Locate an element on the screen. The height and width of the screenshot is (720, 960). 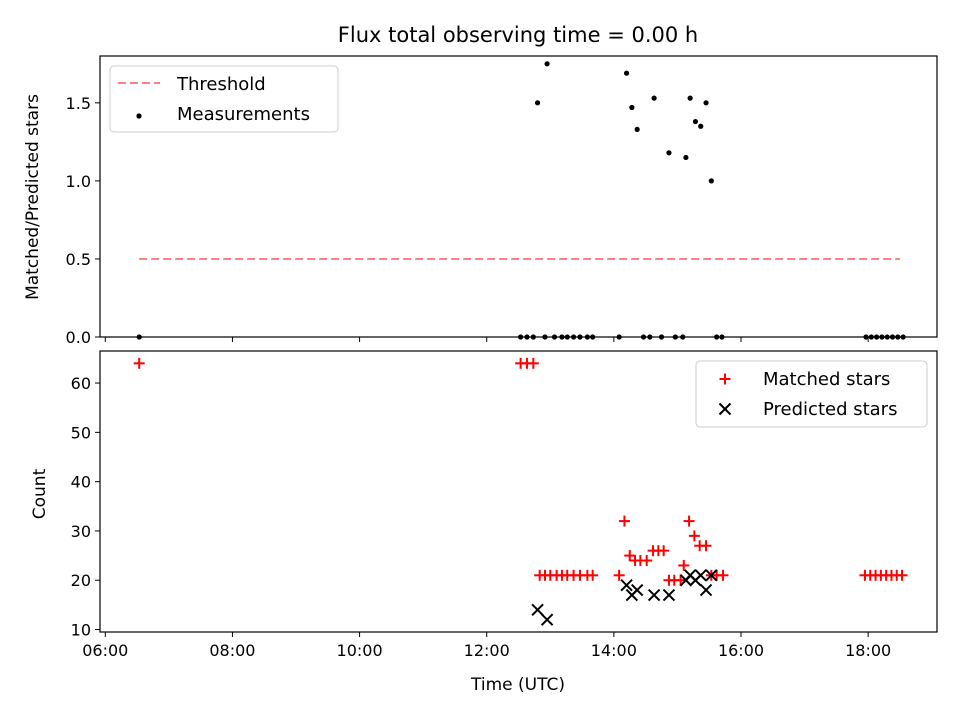
x-tick-label: 08:00 is located at coordinates (232, 650).